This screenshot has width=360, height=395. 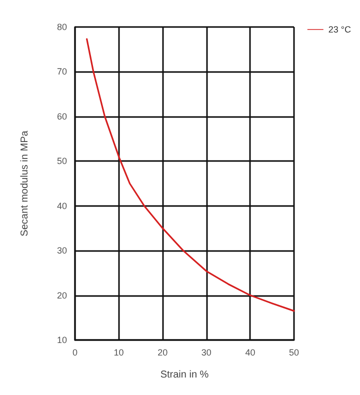 I want to click on x-tick-label: 30, so click(x=206, y=353).